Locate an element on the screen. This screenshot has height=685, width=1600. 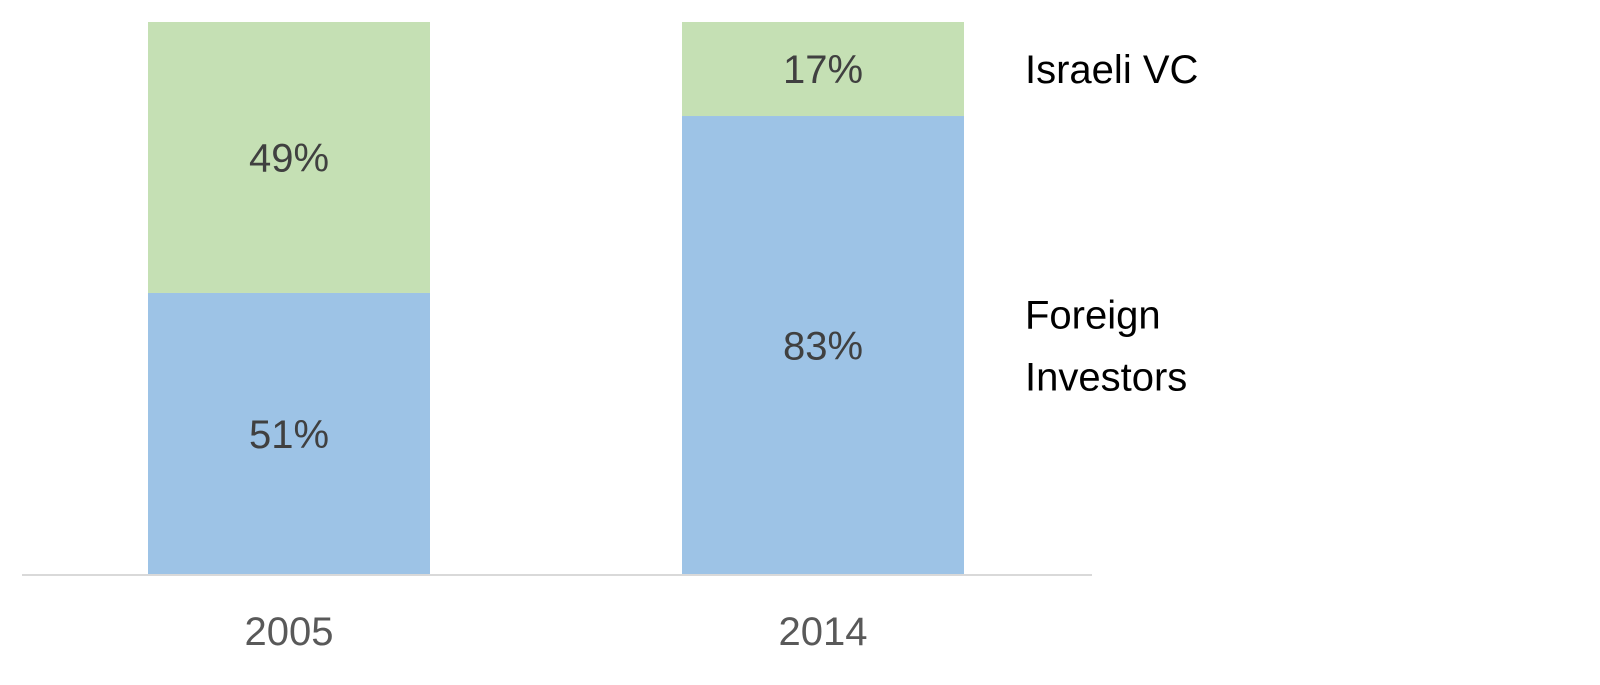
bar-segment-2014-foreign-investors is located at coordinates (823, 345).